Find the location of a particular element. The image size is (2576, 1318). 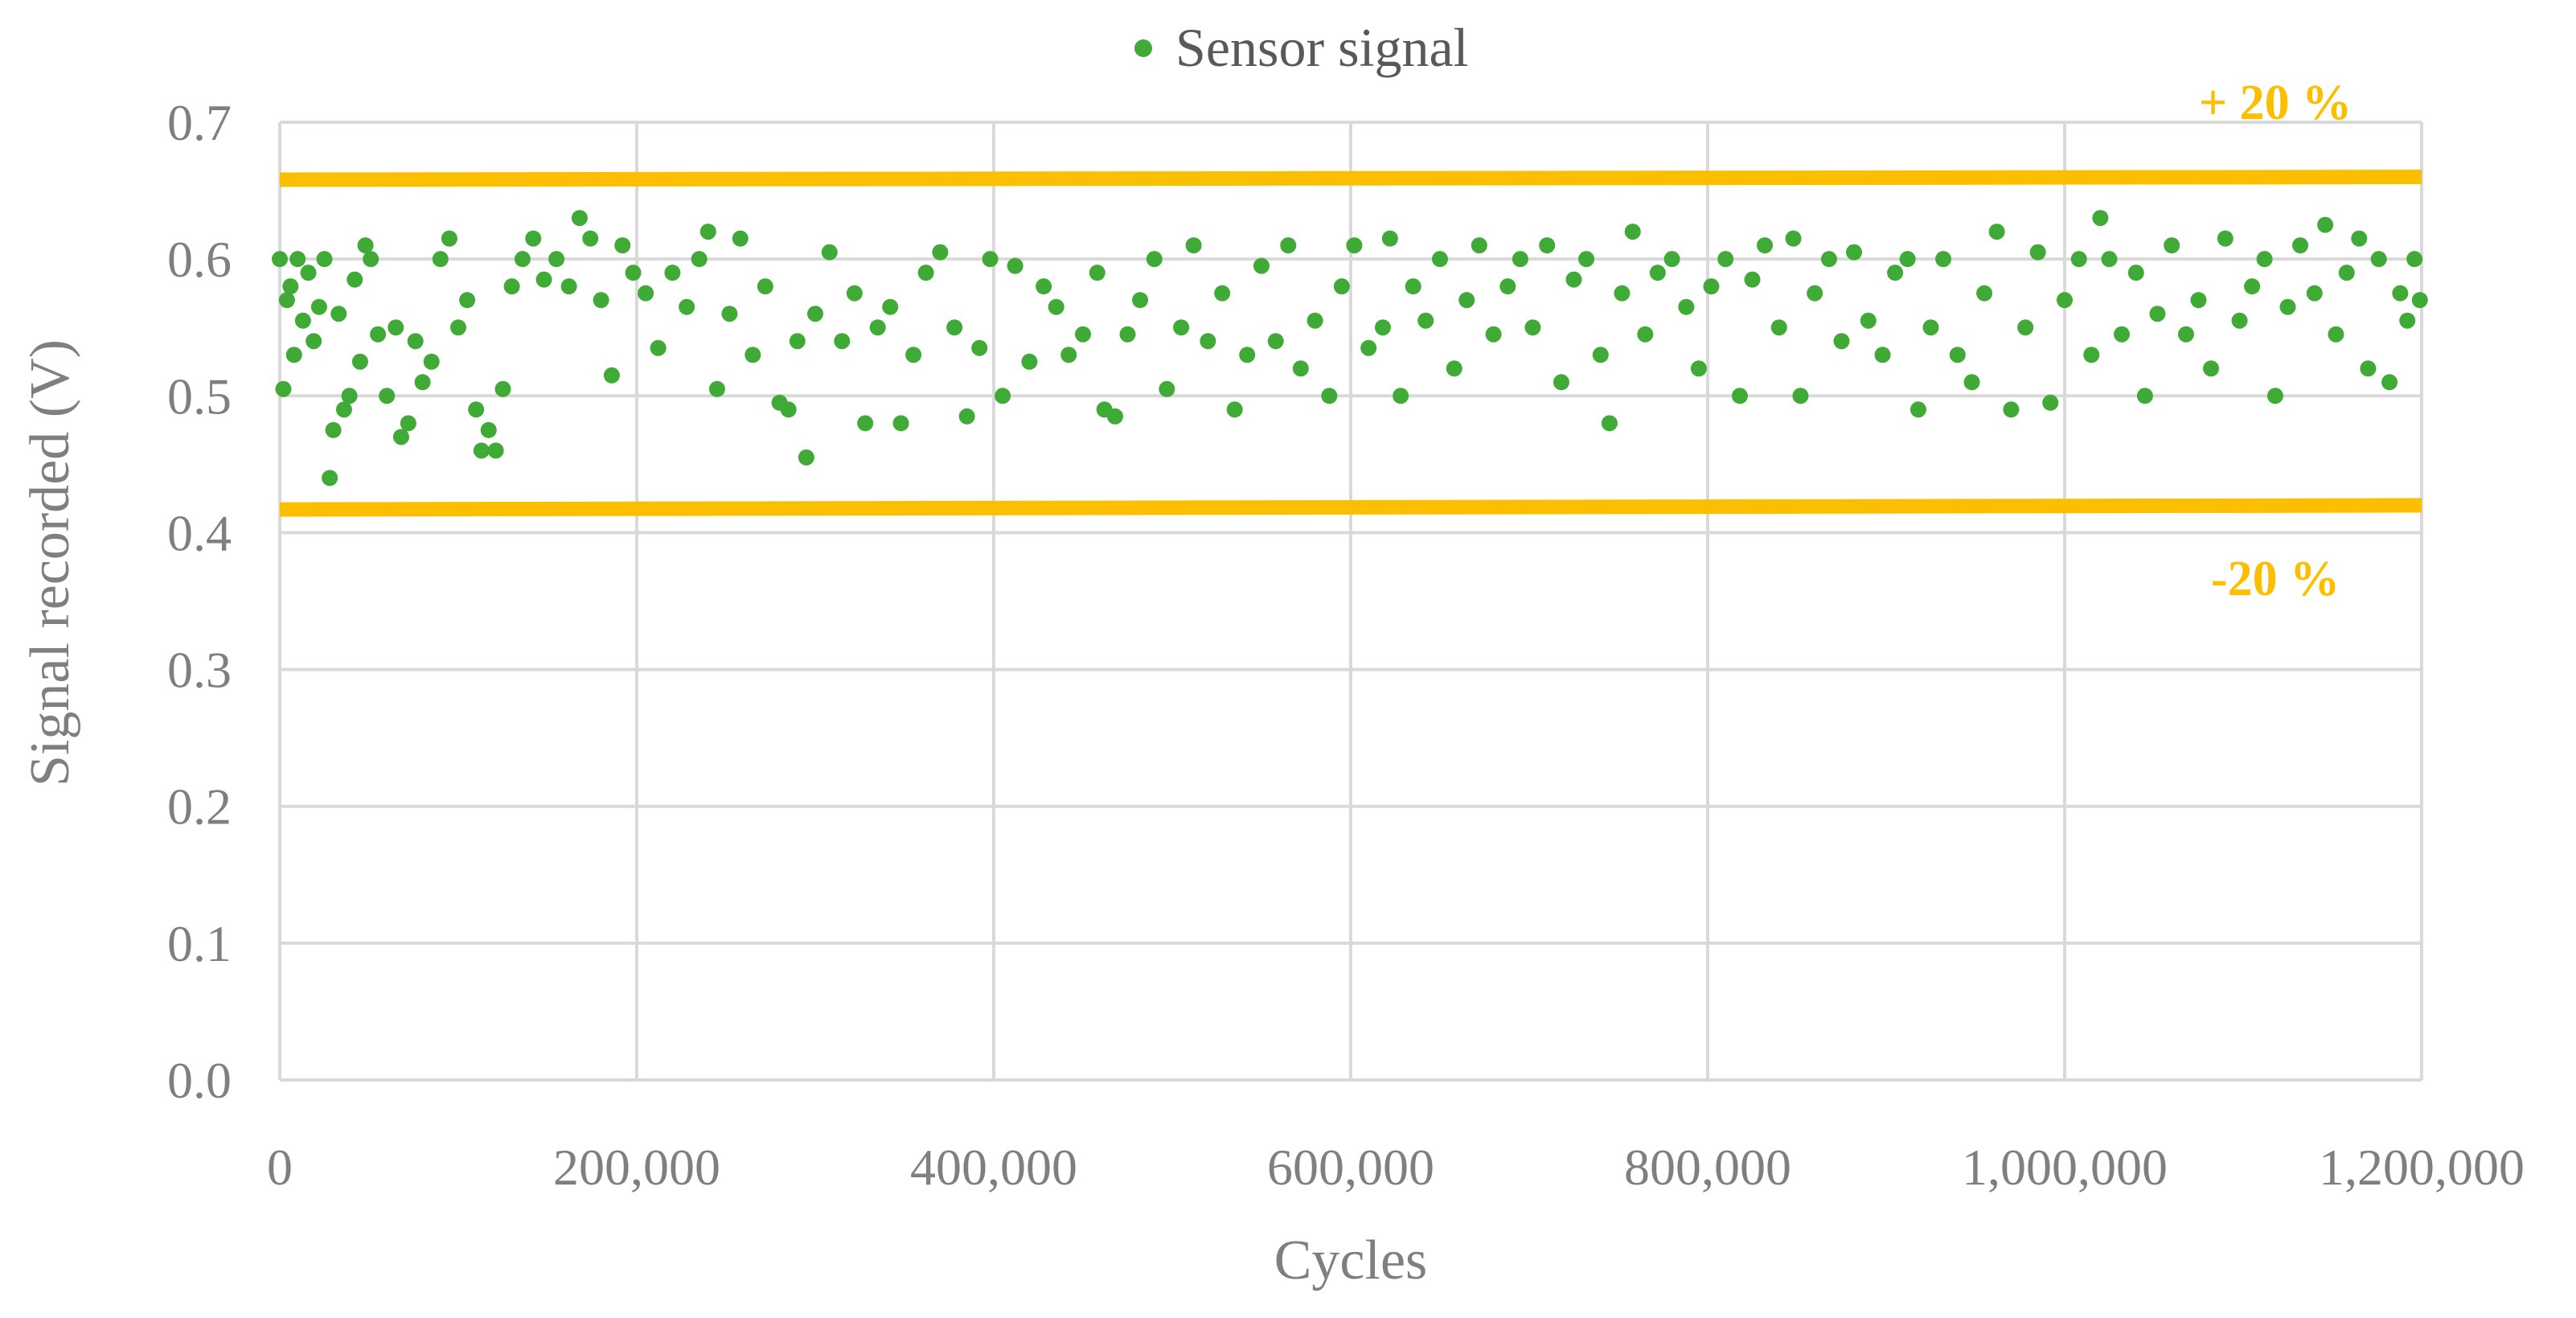

legend-marker is located at coordinates (1143, 48).